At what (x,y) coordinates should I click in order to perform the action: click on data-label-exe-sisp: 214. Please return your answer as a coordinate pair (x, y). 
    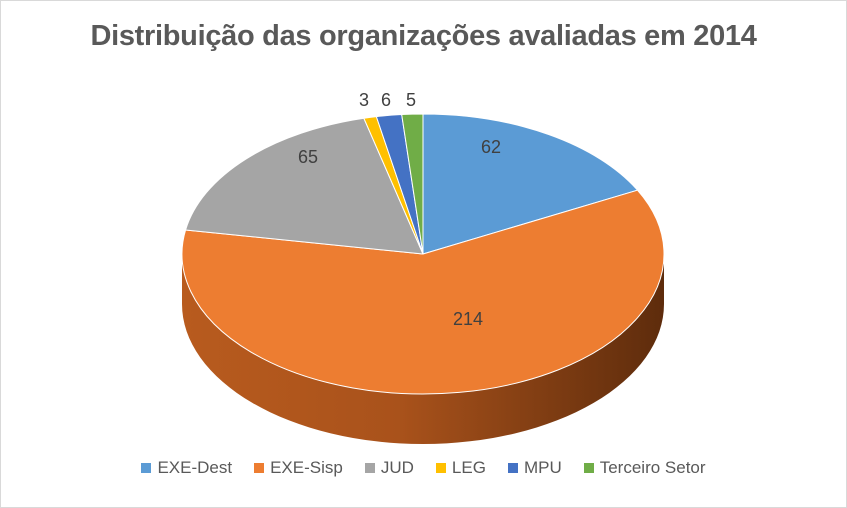
    Looking at the image, I should click on (468, 319).